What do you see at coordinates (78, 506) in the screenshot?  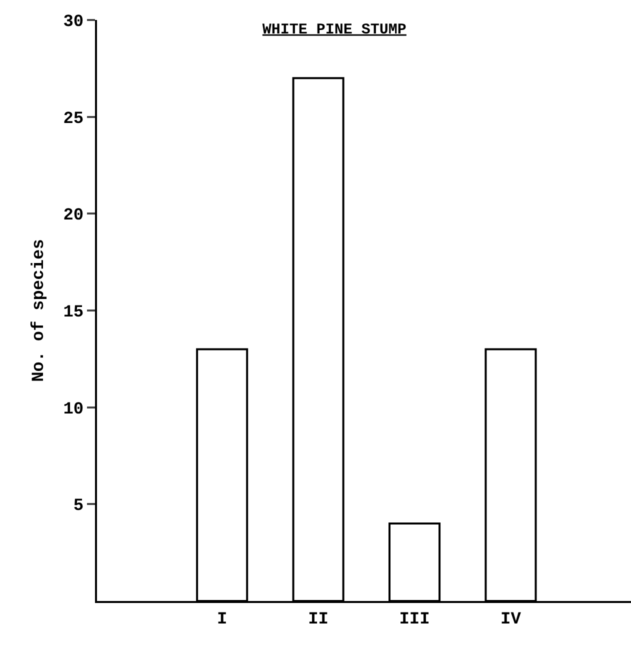 I see `y-tick-label: 5` at bounding box center [78, 506].